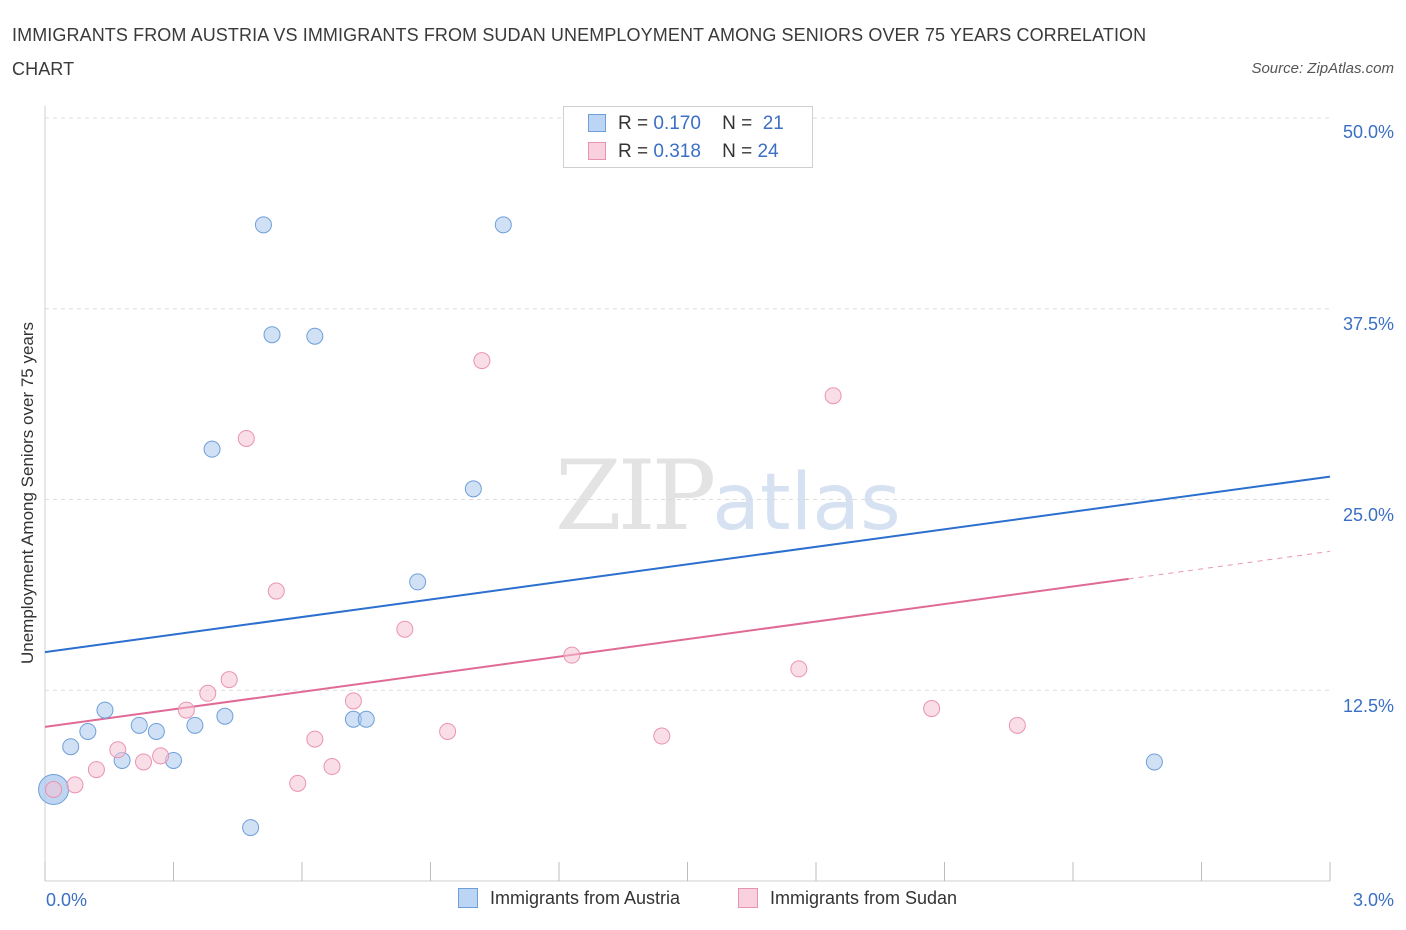  What do you see at coordinates (806, 503) in the screenshot?
I see `watermark-sub: atlas` at bounding box center [806, 503].